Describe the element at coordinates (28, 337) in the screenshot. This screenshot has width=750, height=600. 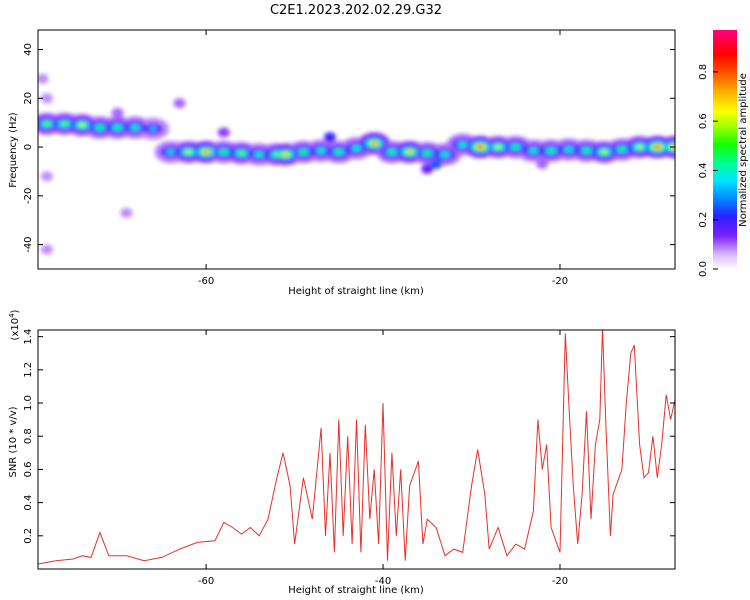
I see `snr-y-tick-label: 1.4` at that location.